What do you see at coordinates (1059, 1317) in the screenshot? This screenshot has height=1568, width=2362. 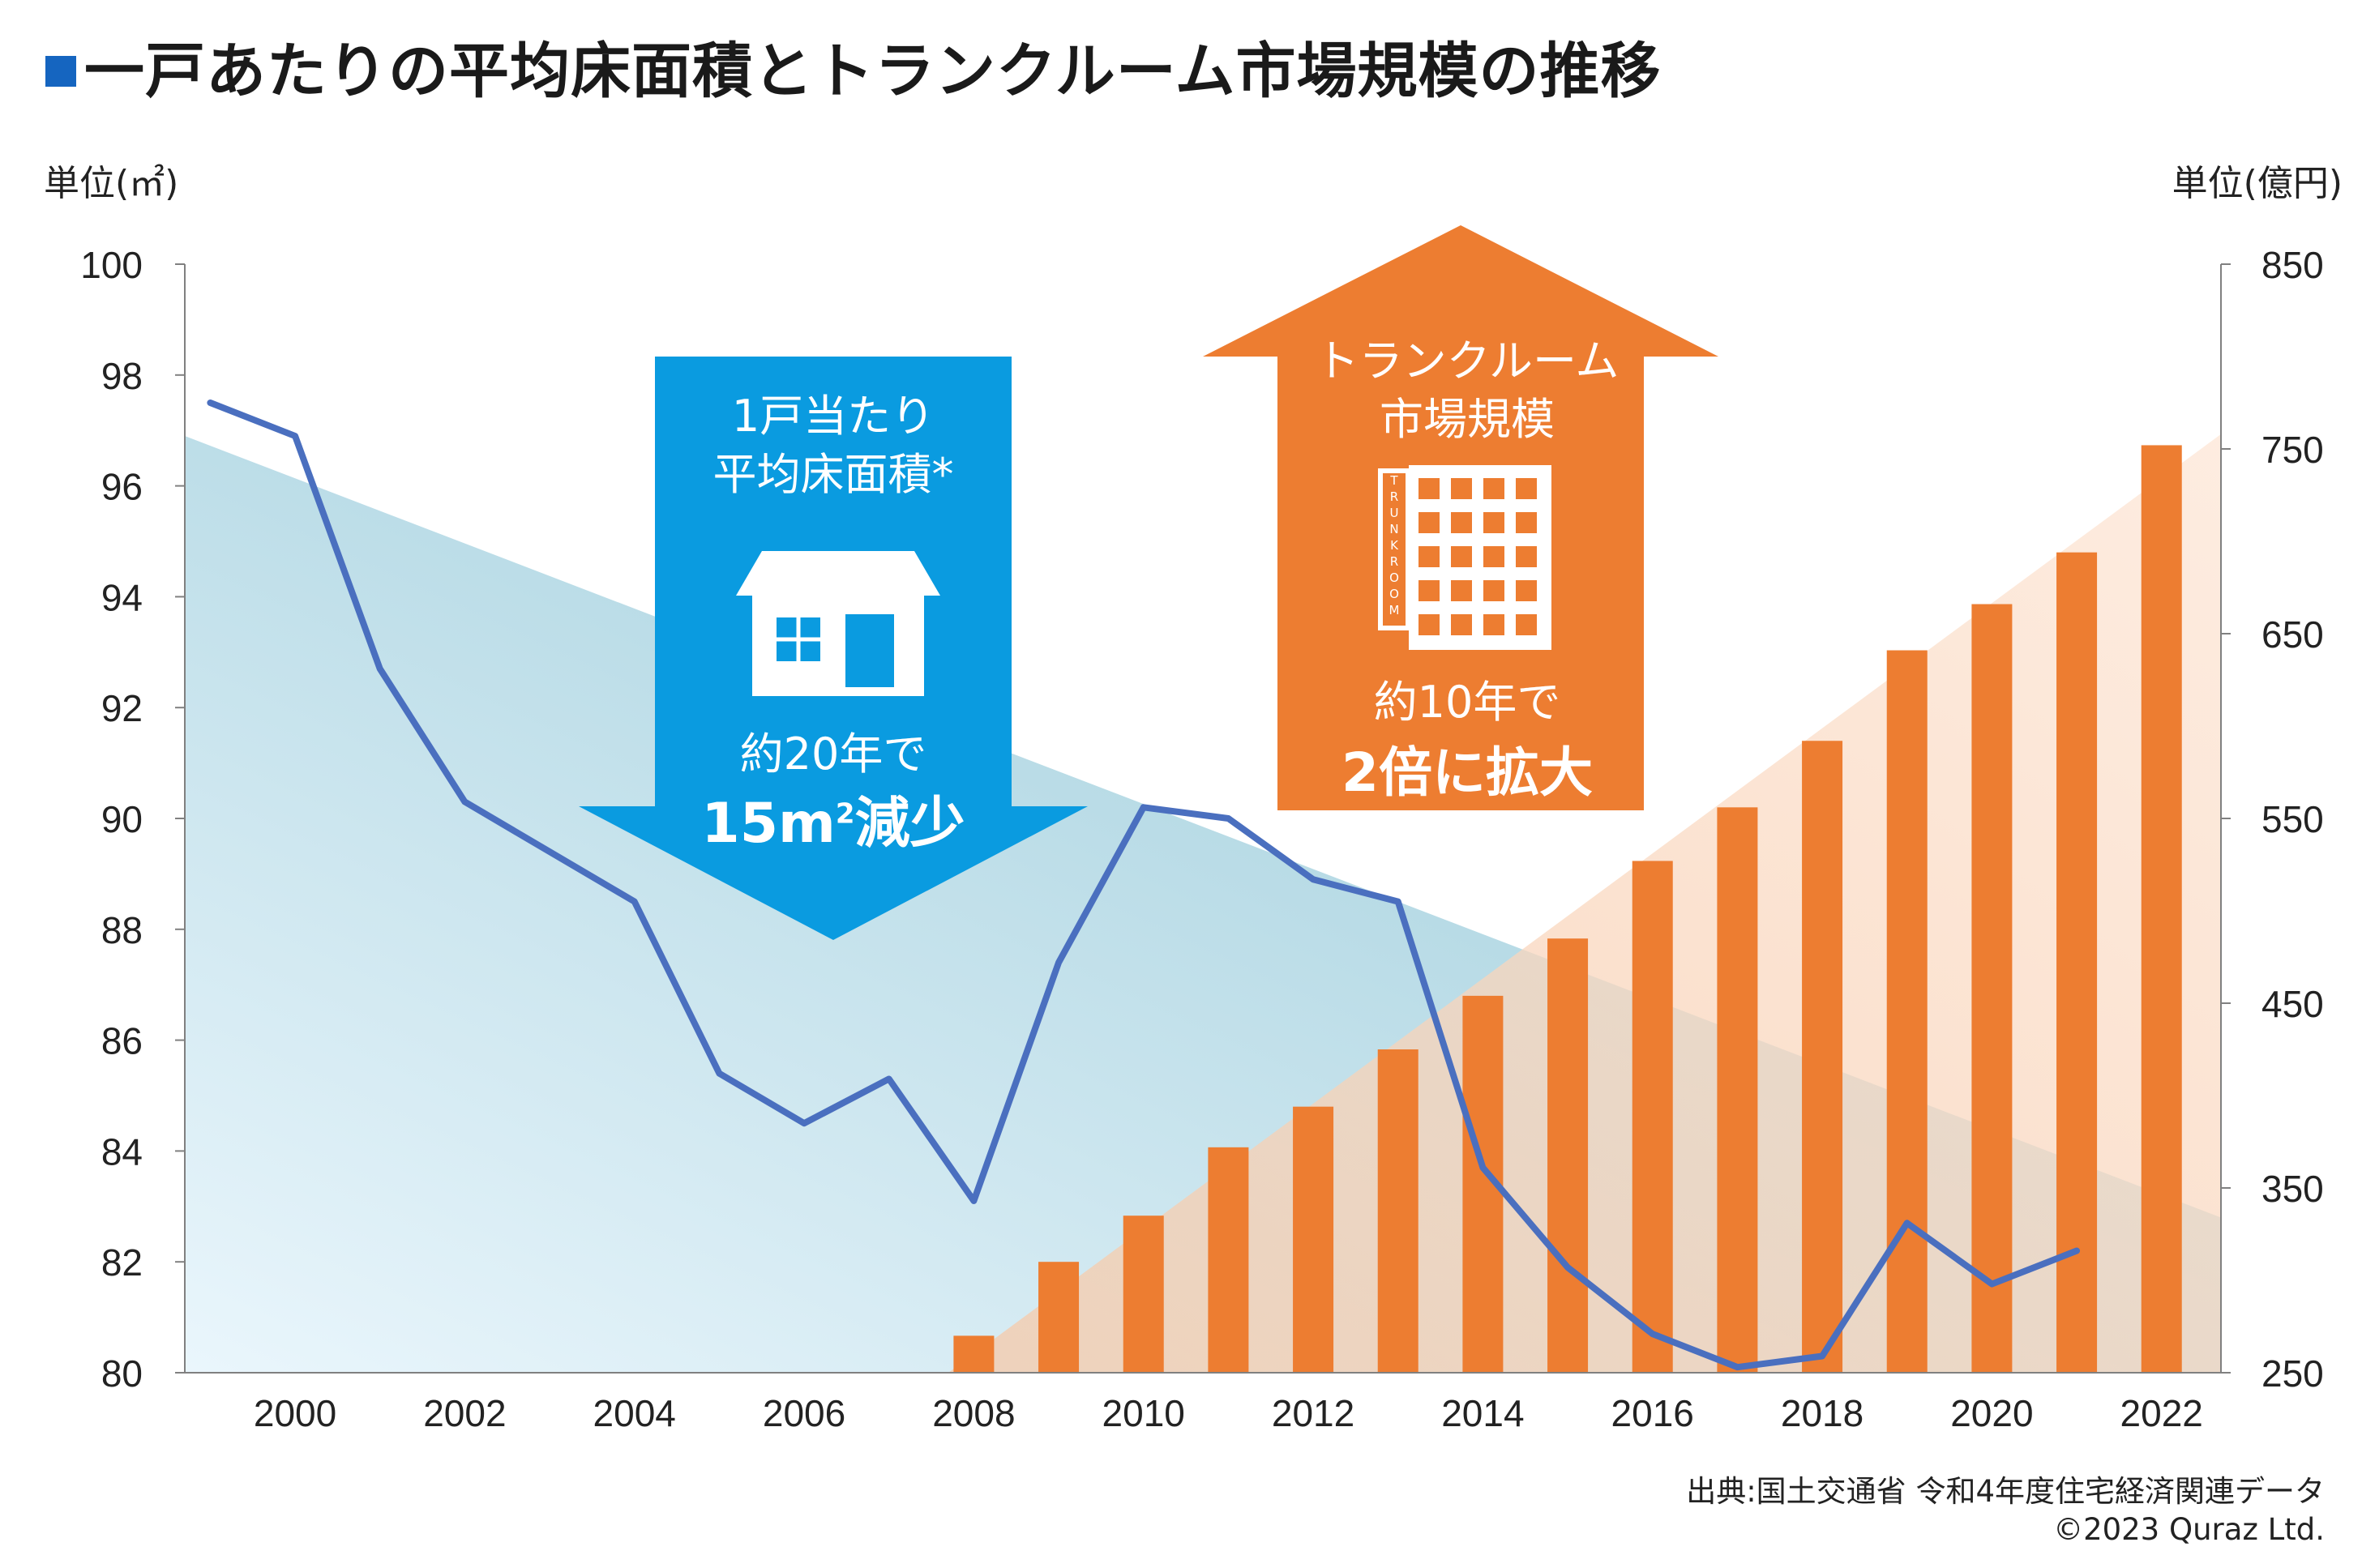 I see `bar-2009` at bounding box center [1059, 1317].